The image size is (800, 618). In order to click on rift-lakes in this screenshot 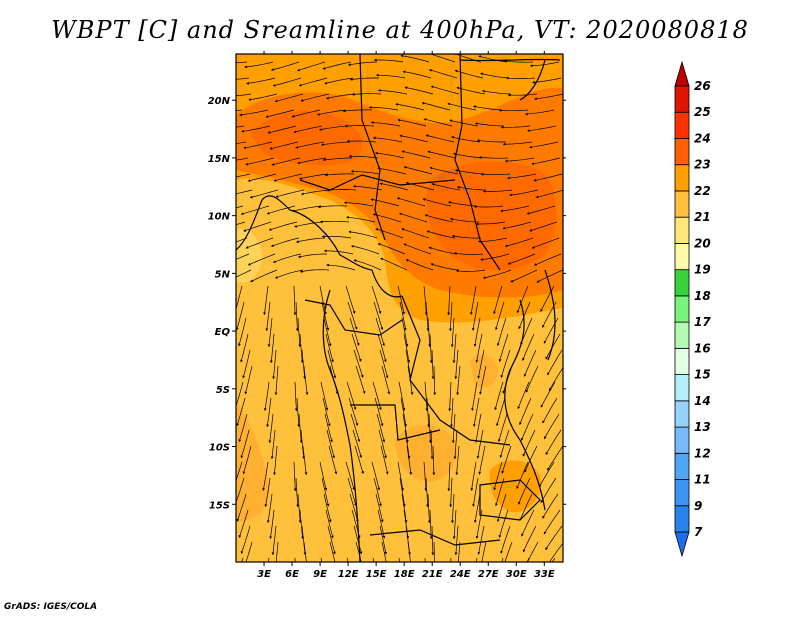, I will do `click(525, 405)`.